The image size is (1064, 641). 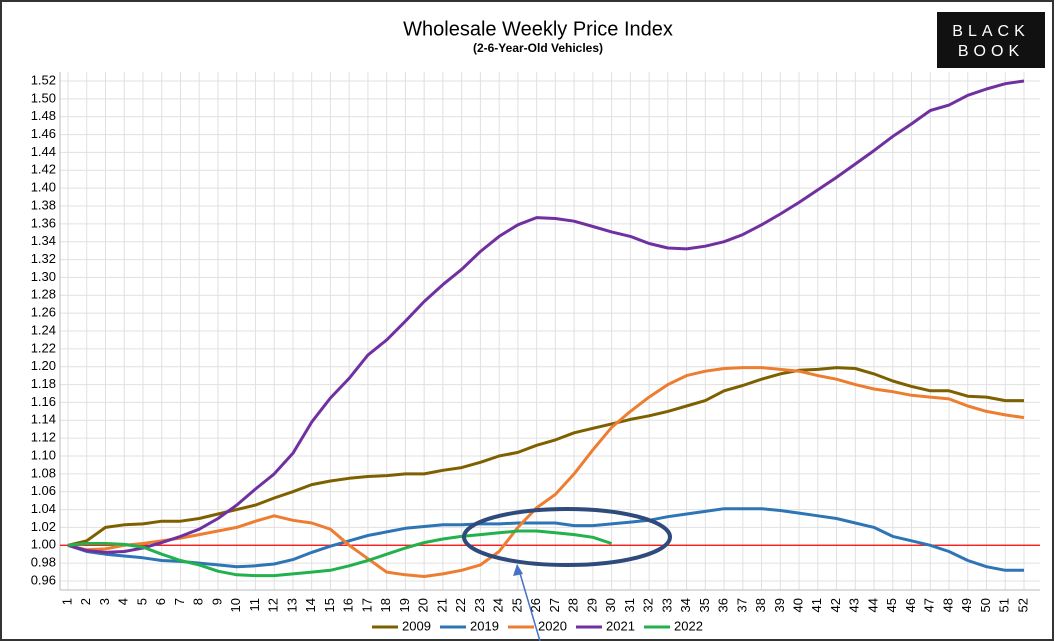 I want to click on y-tick-label: 0.96, so click(x=43, y=579).